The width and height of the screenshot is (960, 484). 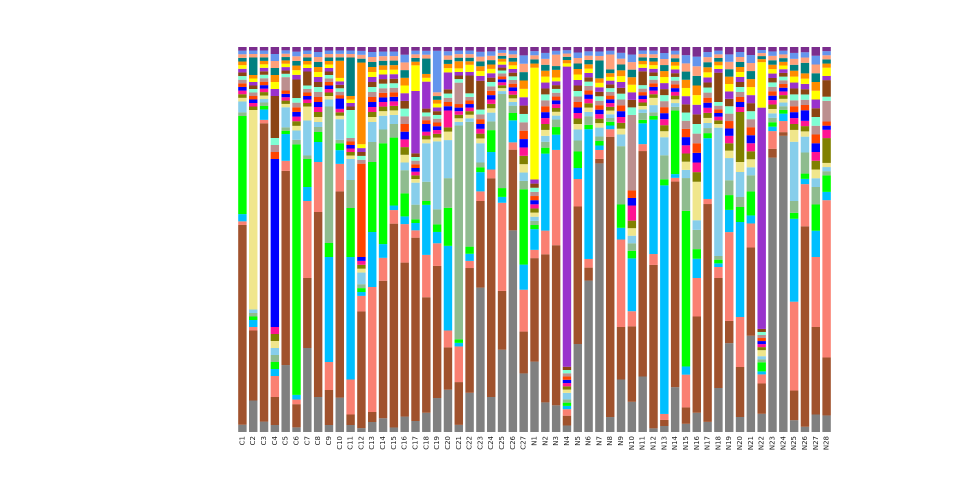 I want to click on bar-segment-C24-s4, so click(x=491, y=141).